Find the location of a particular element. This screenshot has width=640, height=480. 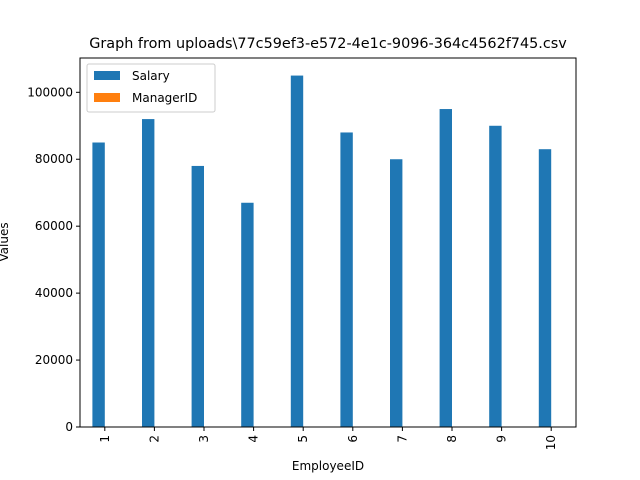

x-tick-label: 7 is located at coordinates (402, 439).